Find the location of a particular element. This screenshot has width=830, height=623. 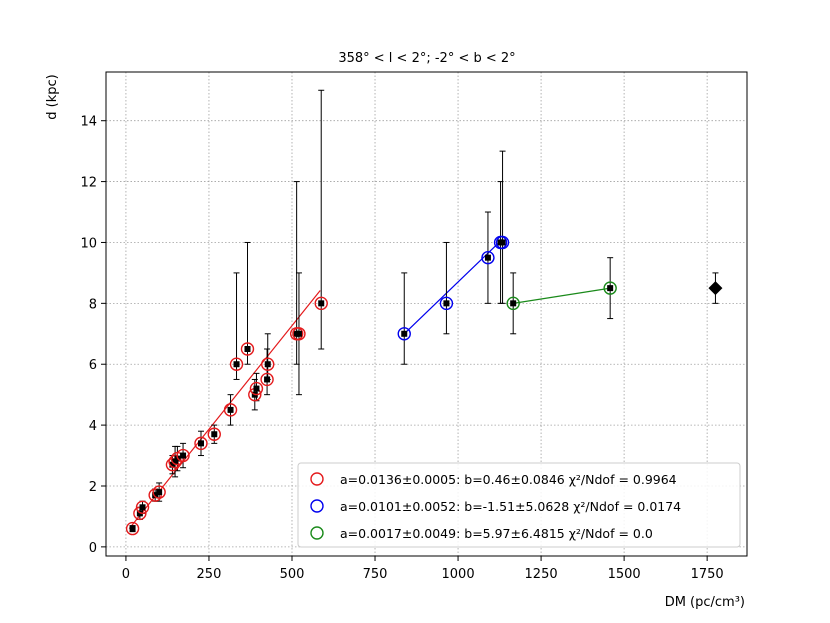

y-axis-label: d (kpc) is located at coordinates (52, 96).